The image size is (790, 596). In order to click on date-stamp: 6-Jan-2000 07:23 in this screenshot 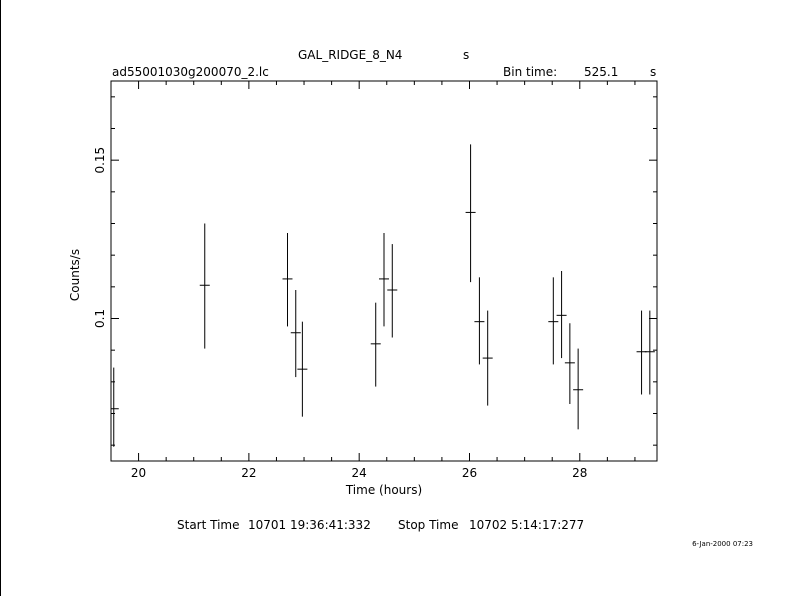, I will do `click(722, 544)`.